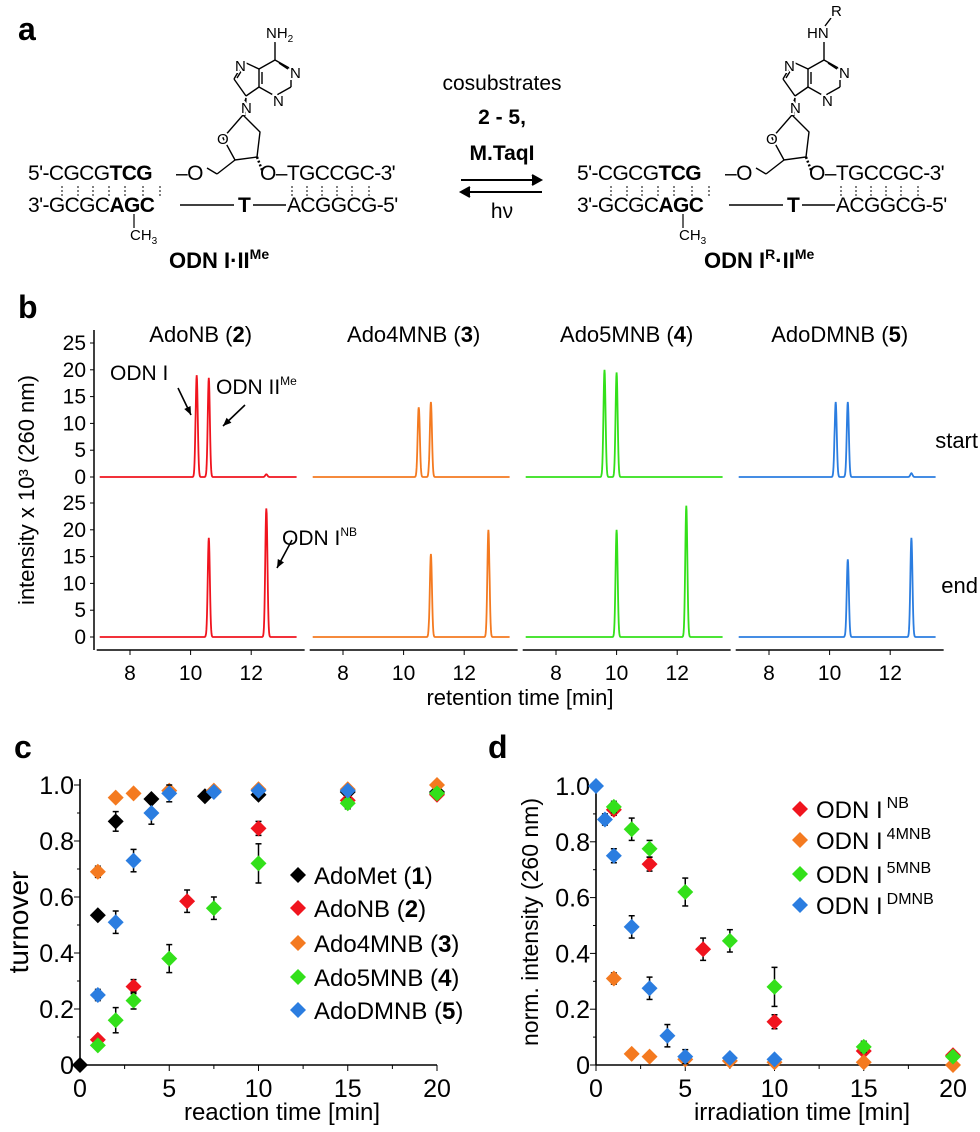 The image size is (980, 1132). I want to click on legend-number: 1, so click(417, 876).